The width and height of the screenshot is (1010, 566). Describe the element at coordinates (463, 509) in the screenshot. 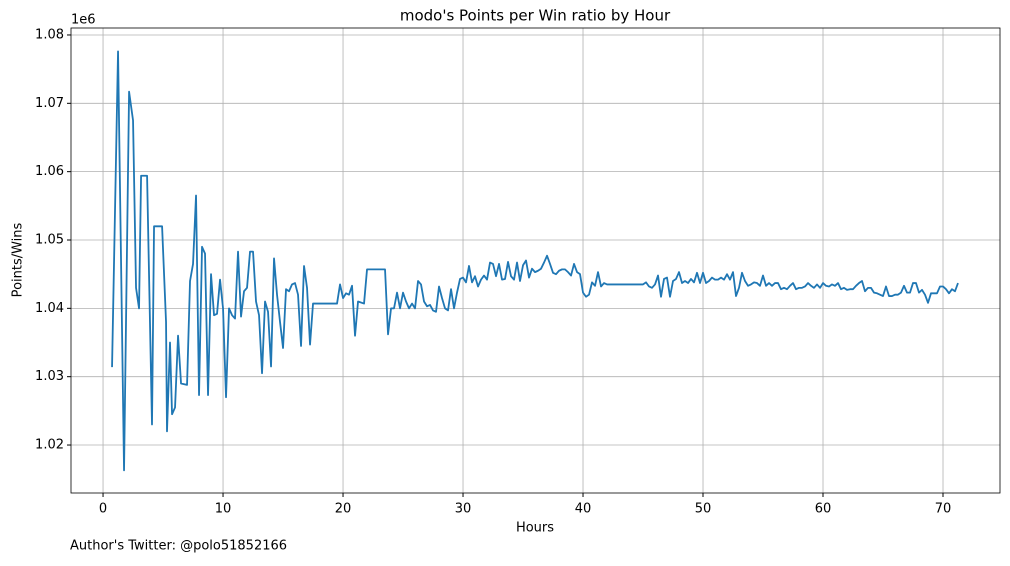

I see `x-tick-label: 30` at that location.